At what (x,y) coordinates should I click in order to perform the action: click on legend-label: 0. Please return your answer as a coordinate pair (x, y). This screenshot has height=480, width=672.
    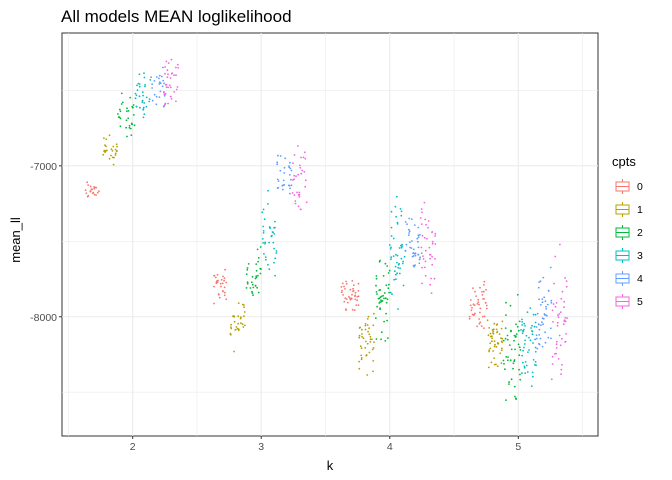
    Looking at the image, I should click on (640, 187).